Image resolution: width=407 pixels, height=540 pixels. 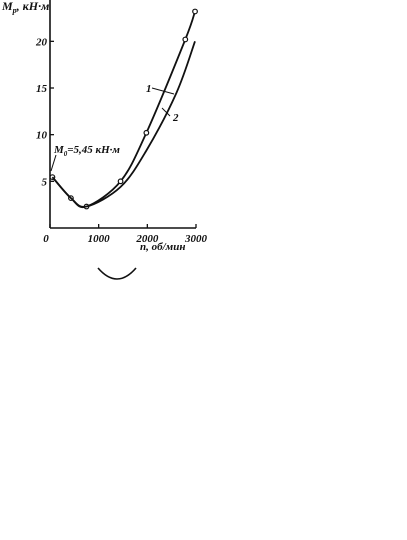 I want to click on x-axis-label: n, об/мин, so click(x=162, y=247).